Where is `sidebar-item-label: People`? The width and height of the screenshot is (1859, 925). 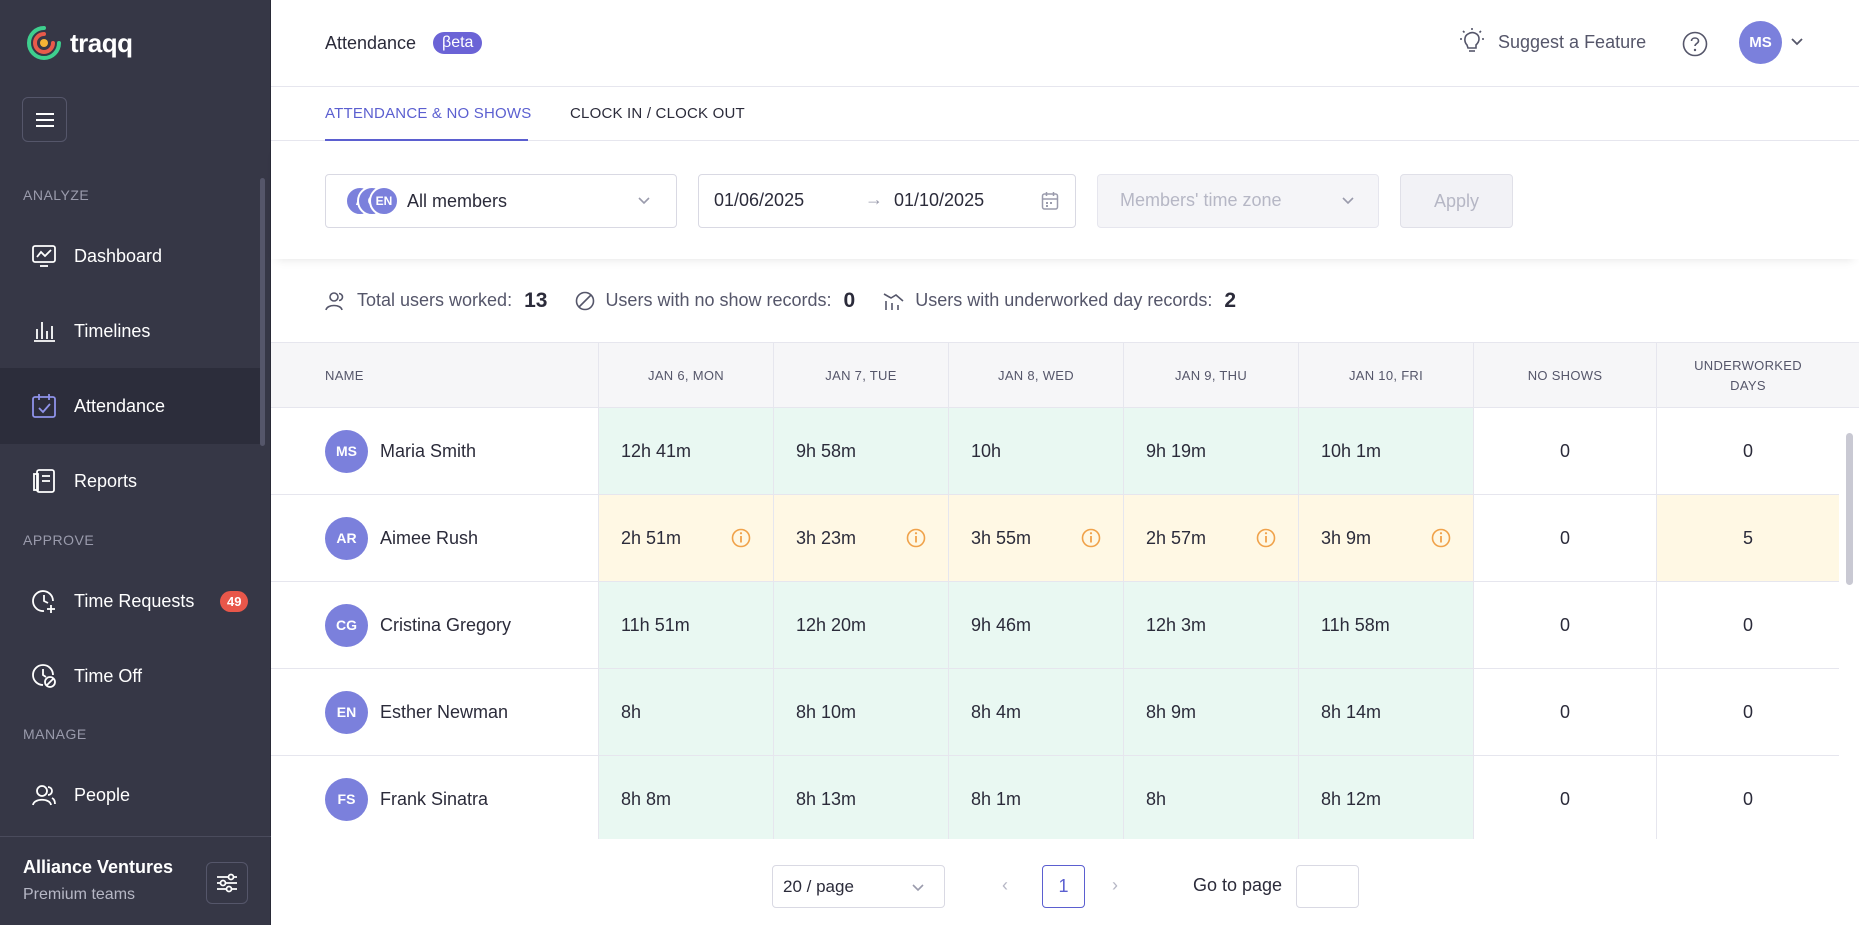 sidebar-item-label: People is located at coordinates (102, 794).